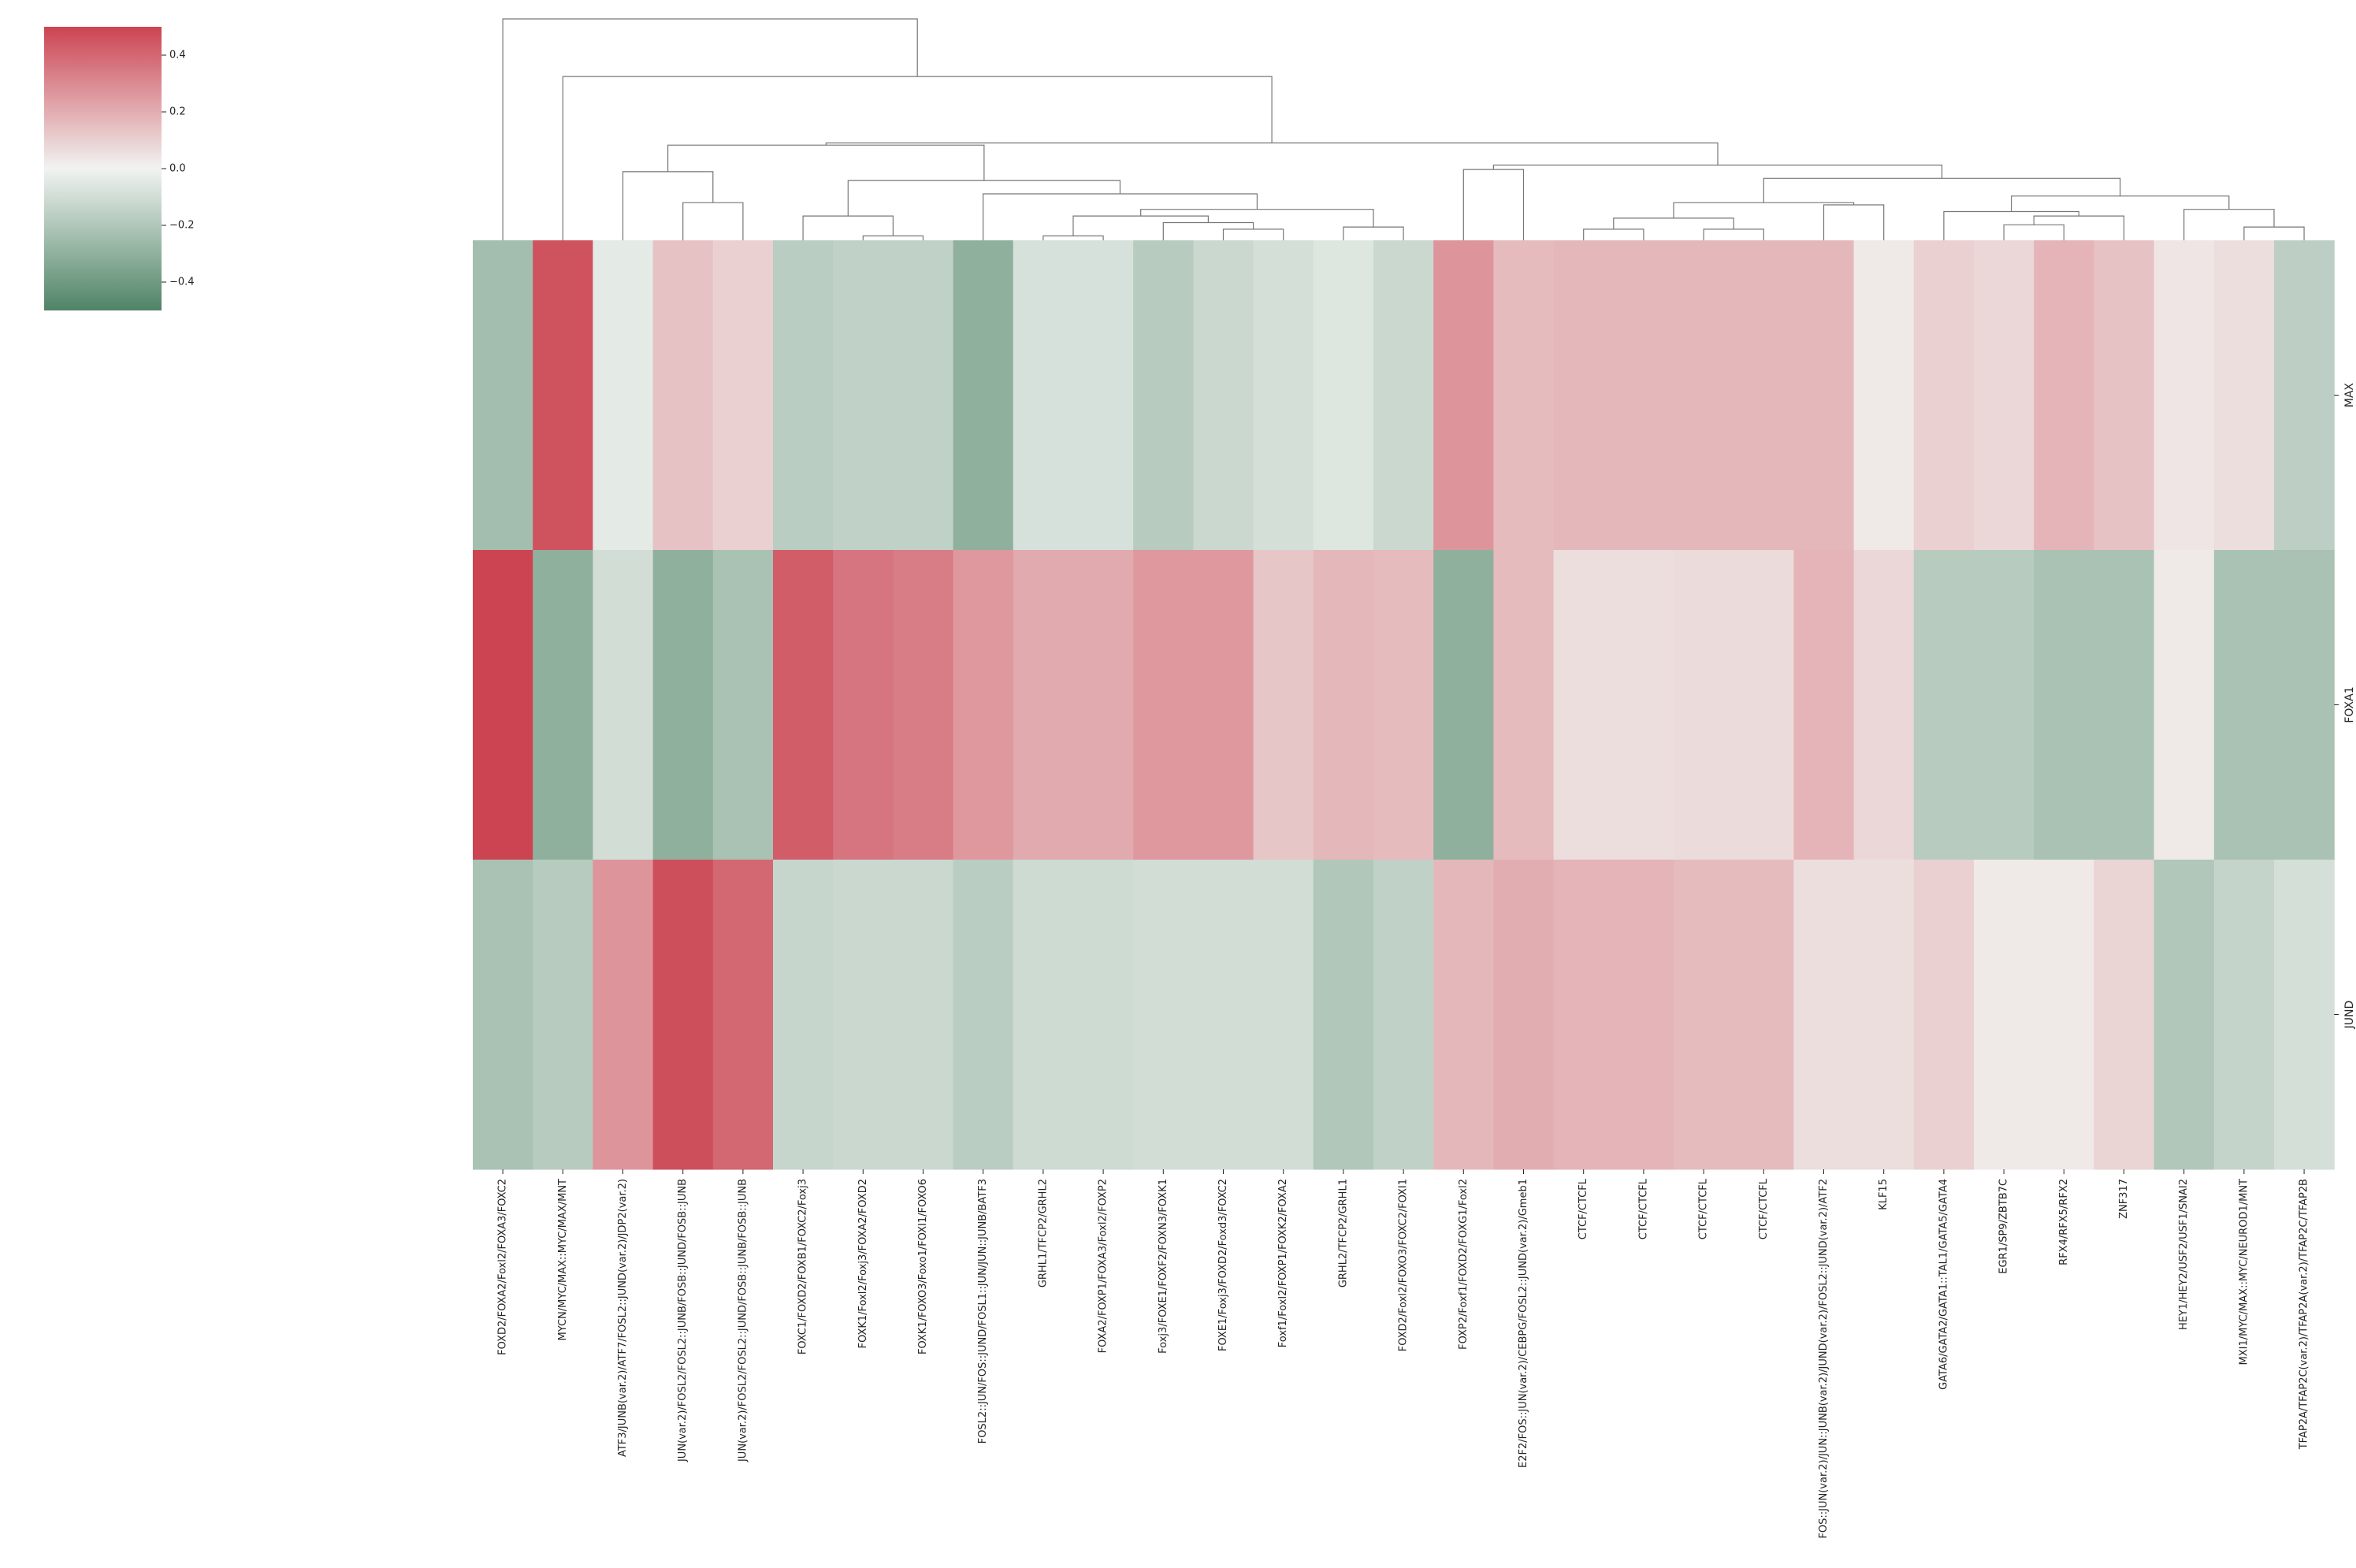 The width and height of the screenshot is (2356, 1568). I want to click on column-label: FOXD2/Foxl2/FOXO3/FOXC2/FOXI1, so click(1404, 1265).